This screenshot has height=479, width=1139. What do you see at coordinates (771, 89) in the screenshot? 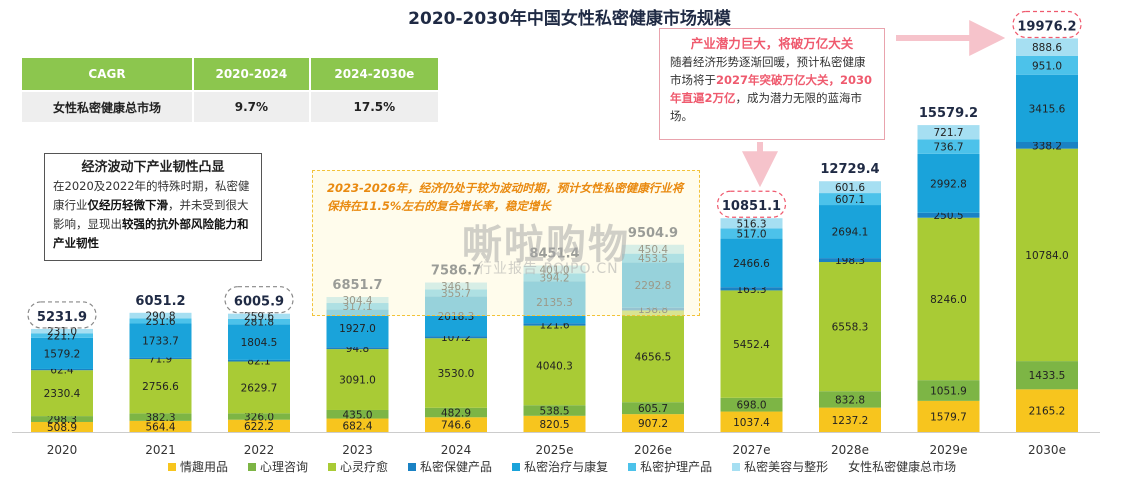
I see `note-potential-text-b: 2027年突破万亿大关，2030年直逼2万亿` at bounding box center [771, 89].